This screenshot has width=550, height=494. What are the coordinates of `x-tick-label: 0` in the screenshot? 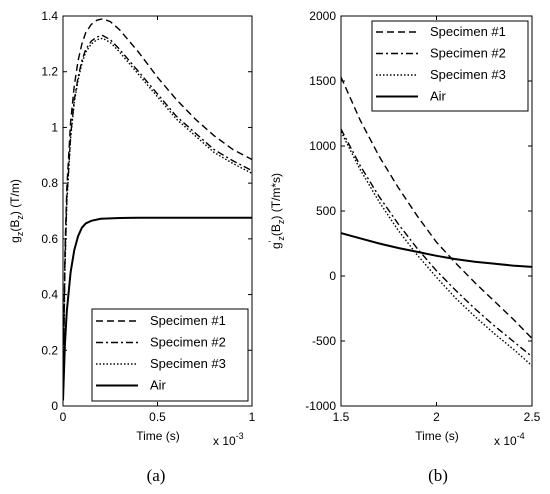 It's located at (63, 417).